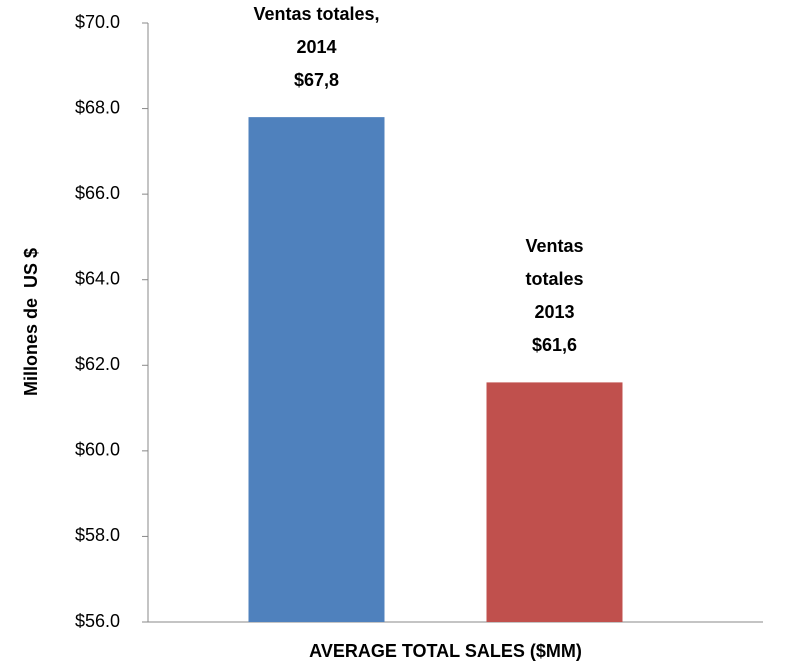  Describe the element at coordinates (31, 322) in the screenshot. I see `y-axis-label: Millones de US $` at that location.